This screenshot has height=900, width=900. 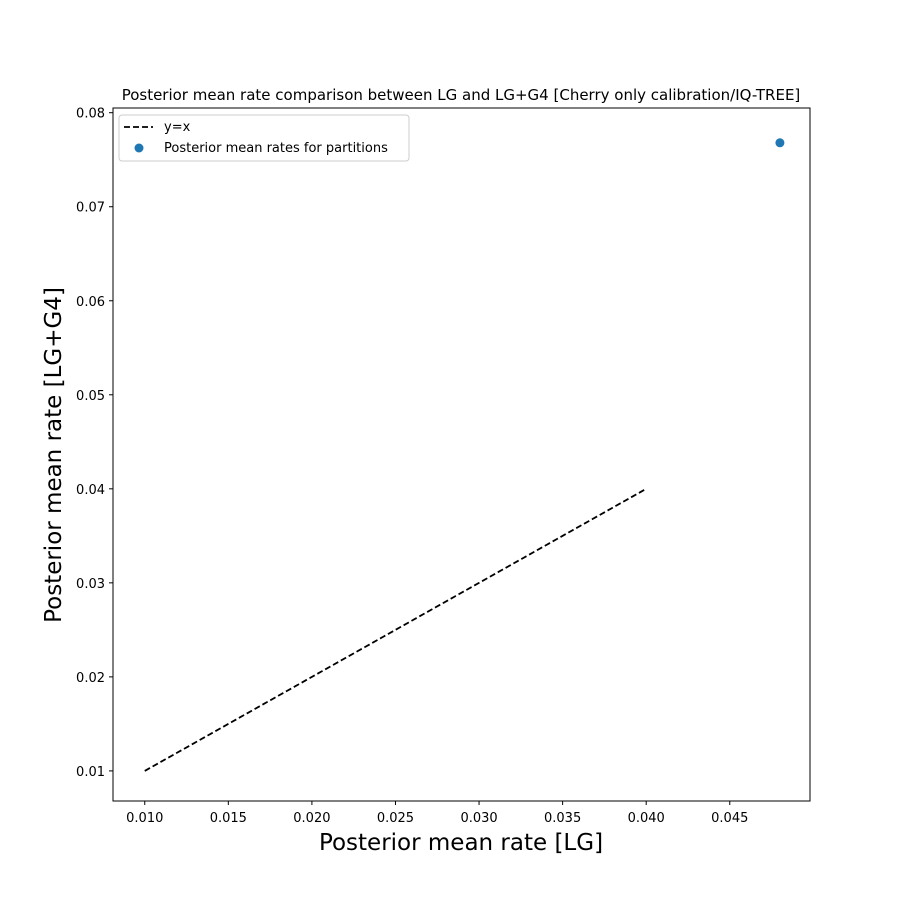 What do you see at coordinates (90, 584) in the screenshot?
I see `y-tick-label: 0.03` at bounding box center [90, 584].